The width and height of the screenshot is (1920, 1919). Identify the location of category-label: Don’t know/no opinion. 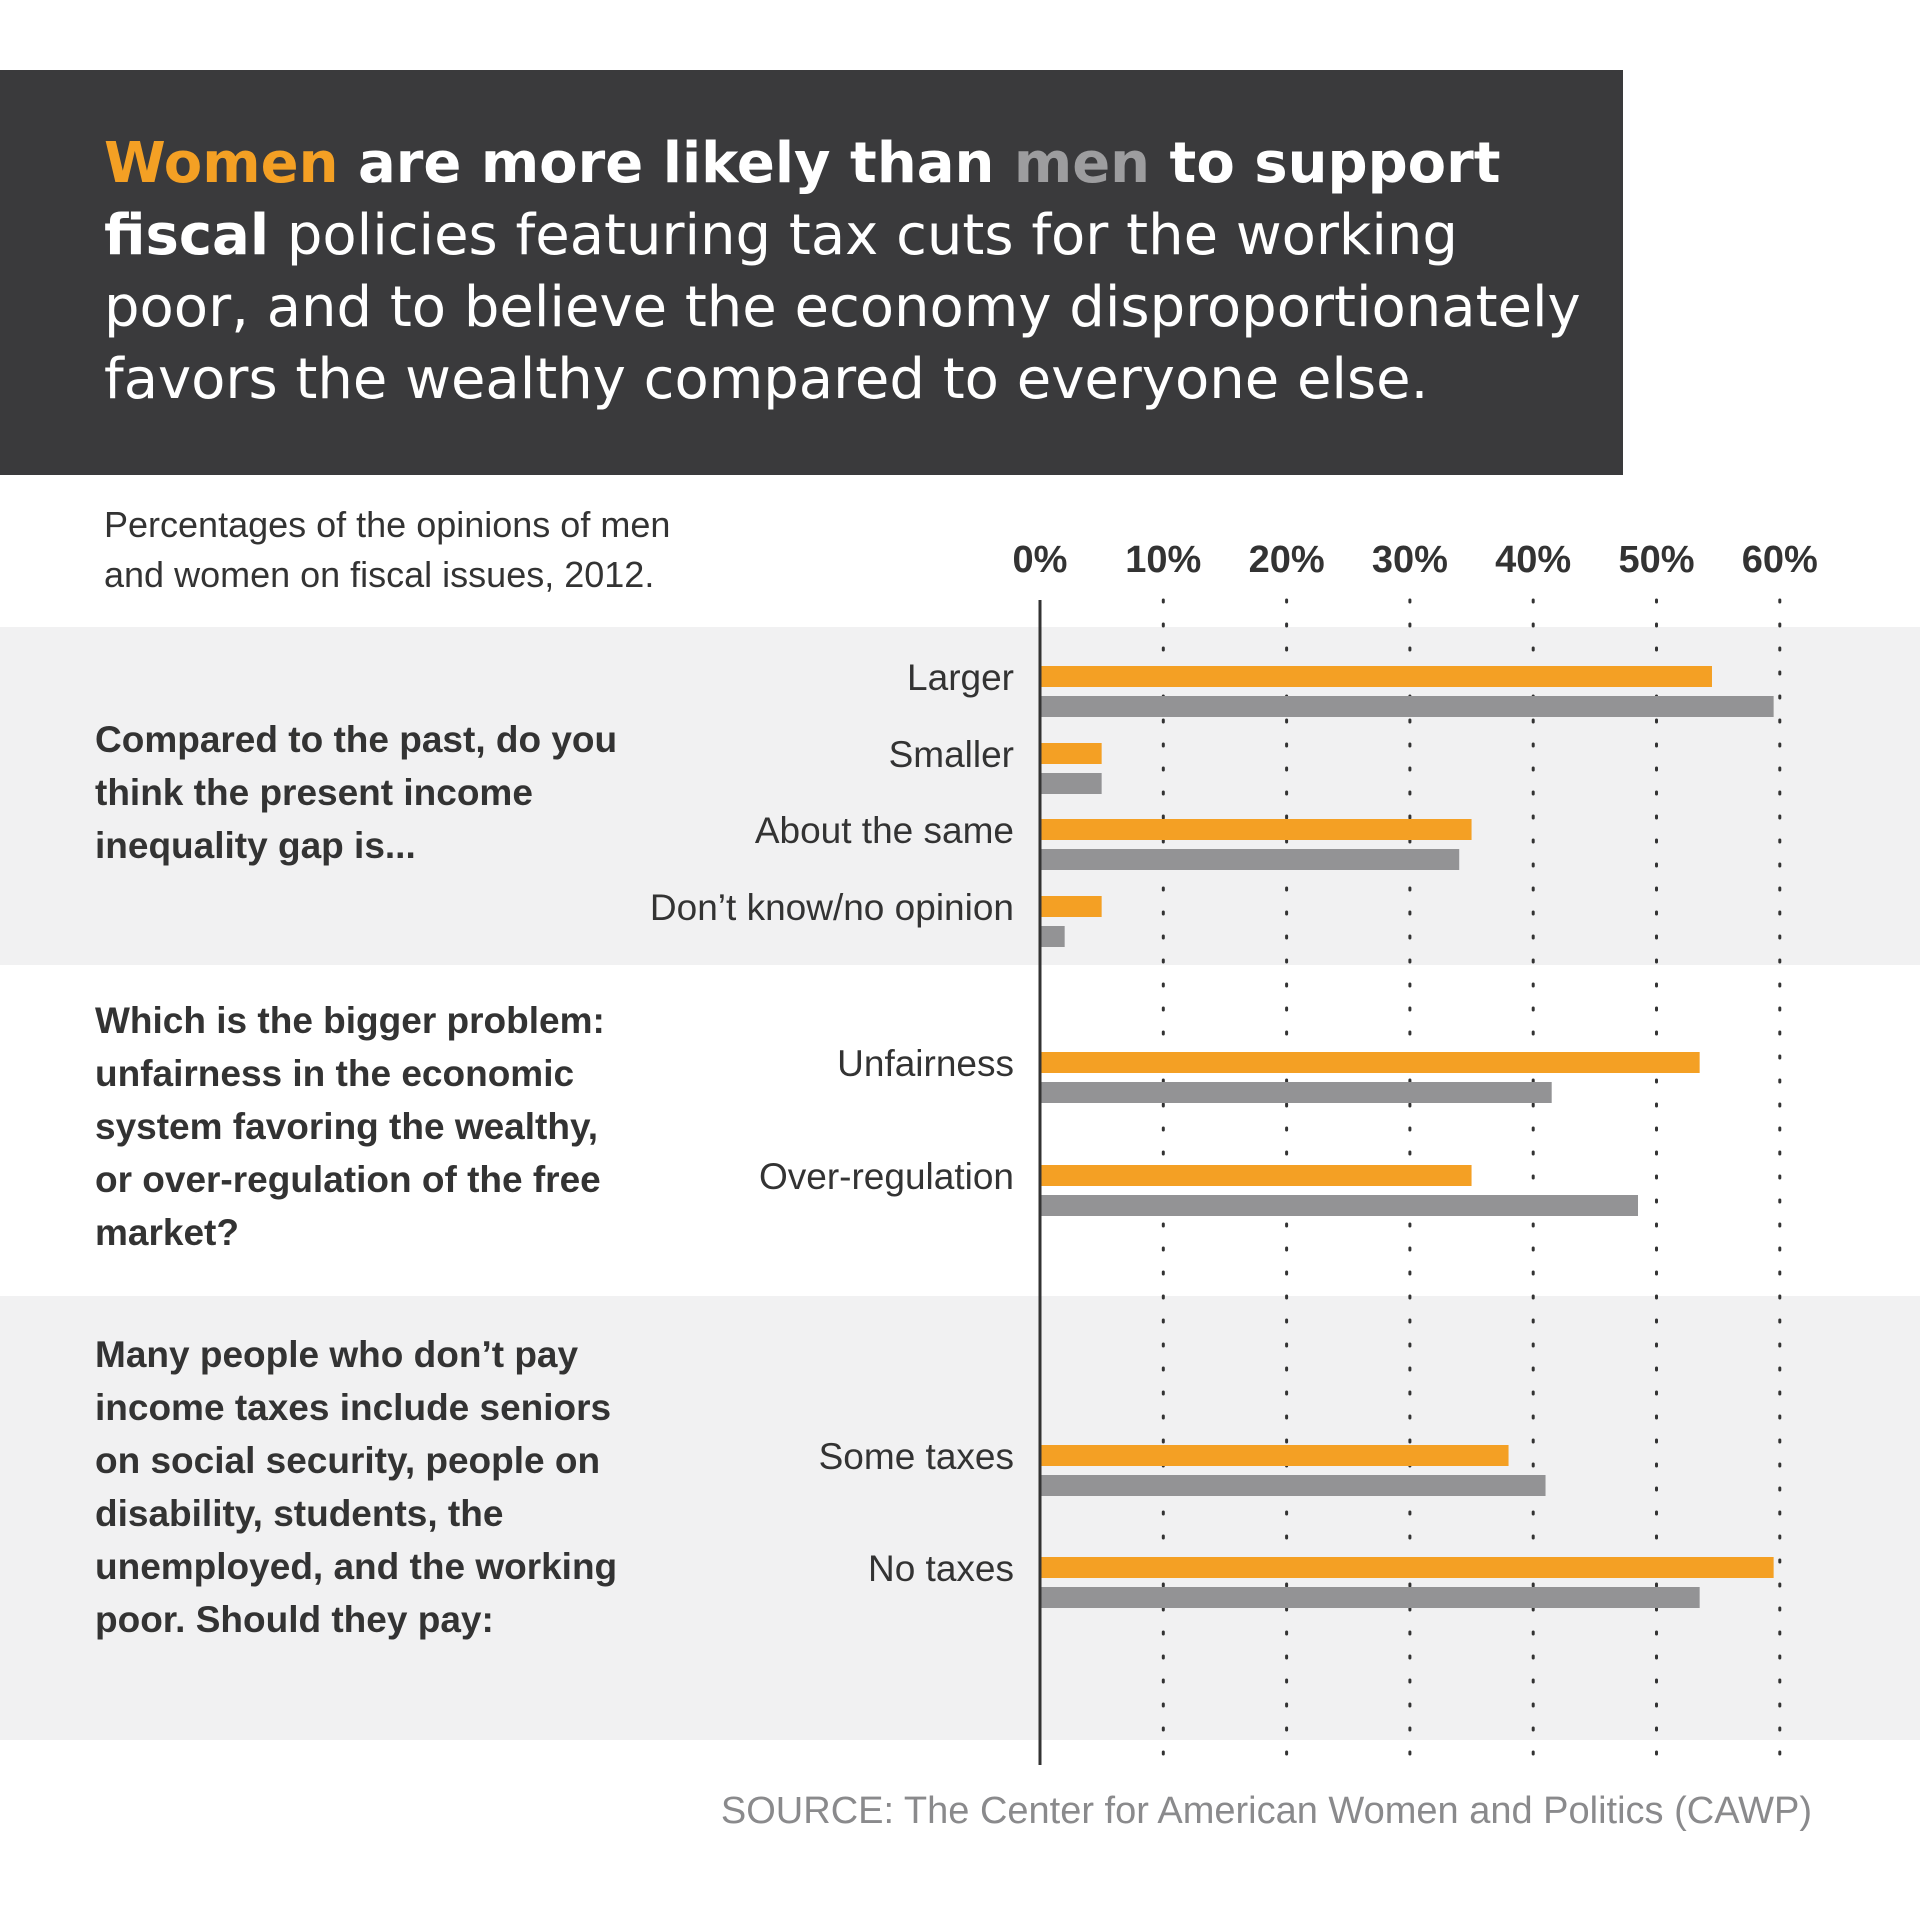
(832, 907).